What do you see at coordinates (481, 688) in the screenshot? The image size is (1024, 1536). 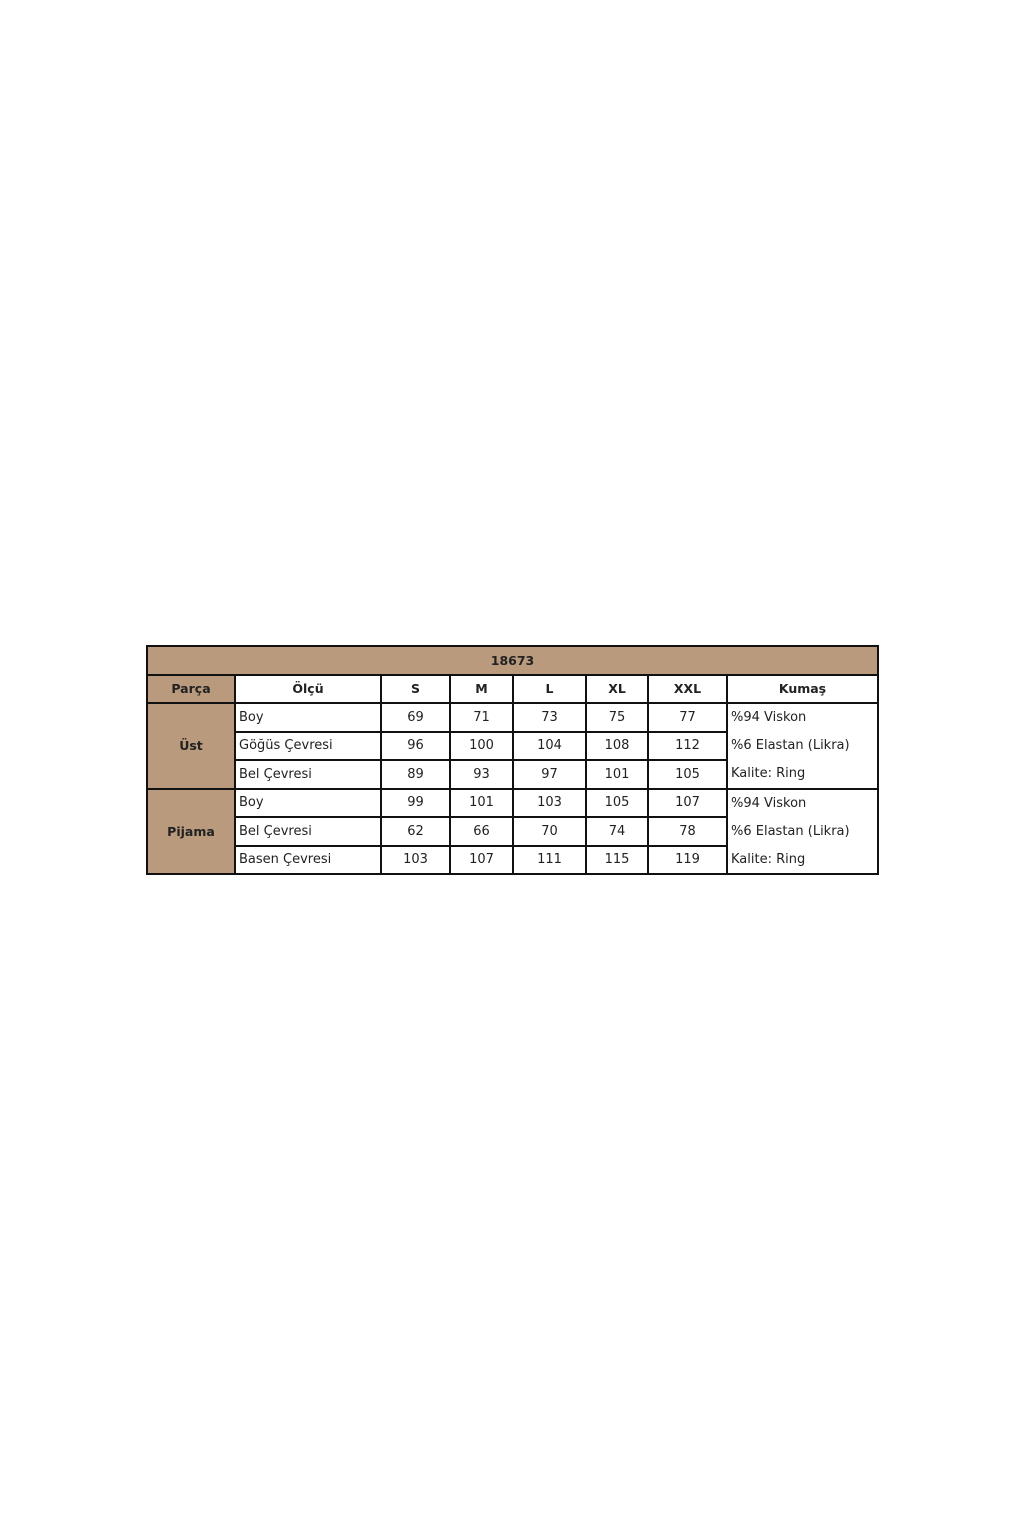 I see `header-size-m: M` at bounding box center [481, 688].